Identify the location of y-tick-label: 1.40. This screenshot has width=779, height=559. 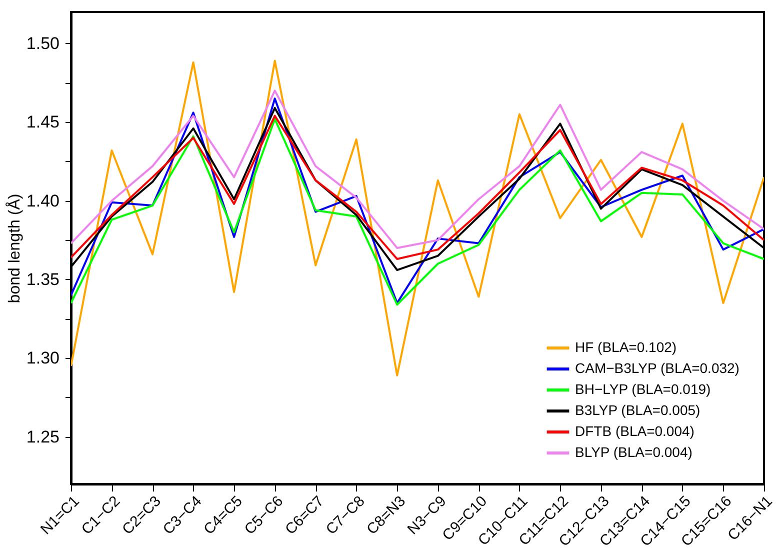
(43, 200).